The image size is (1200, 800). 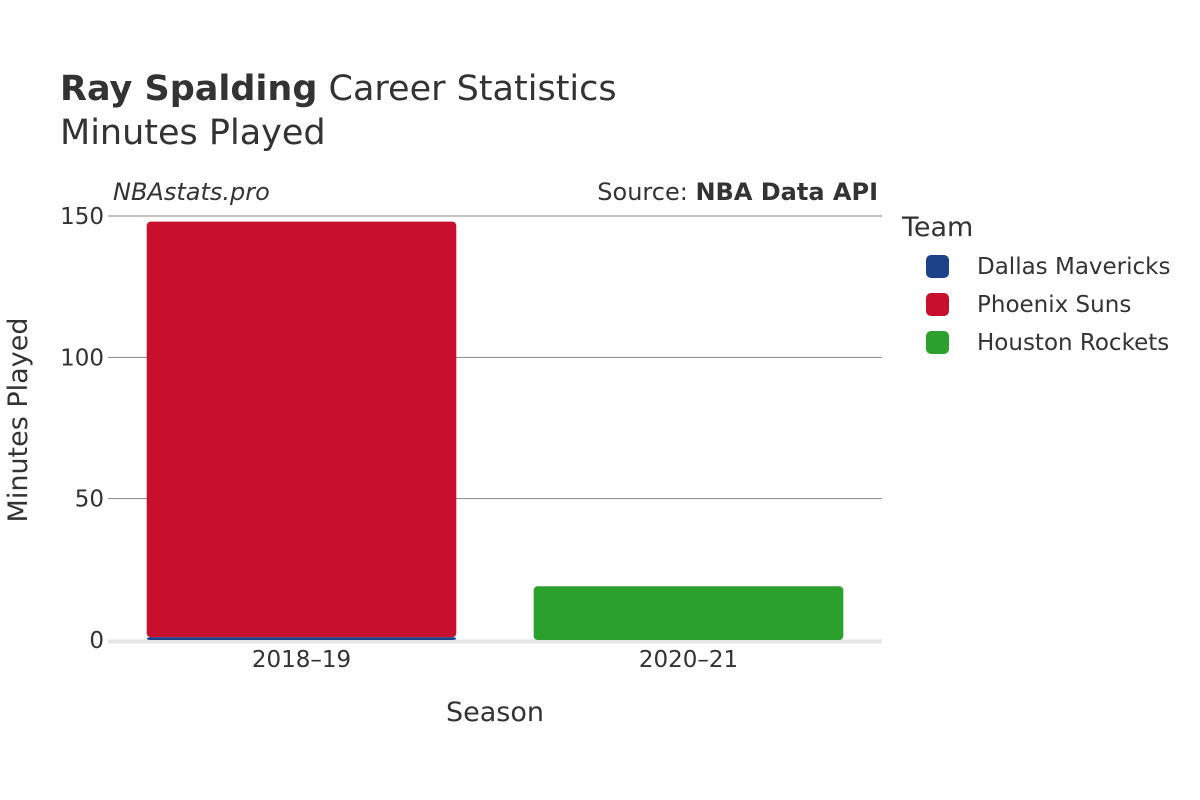 I want to click on y-tick-label: 100, so click(x=82, y=358).